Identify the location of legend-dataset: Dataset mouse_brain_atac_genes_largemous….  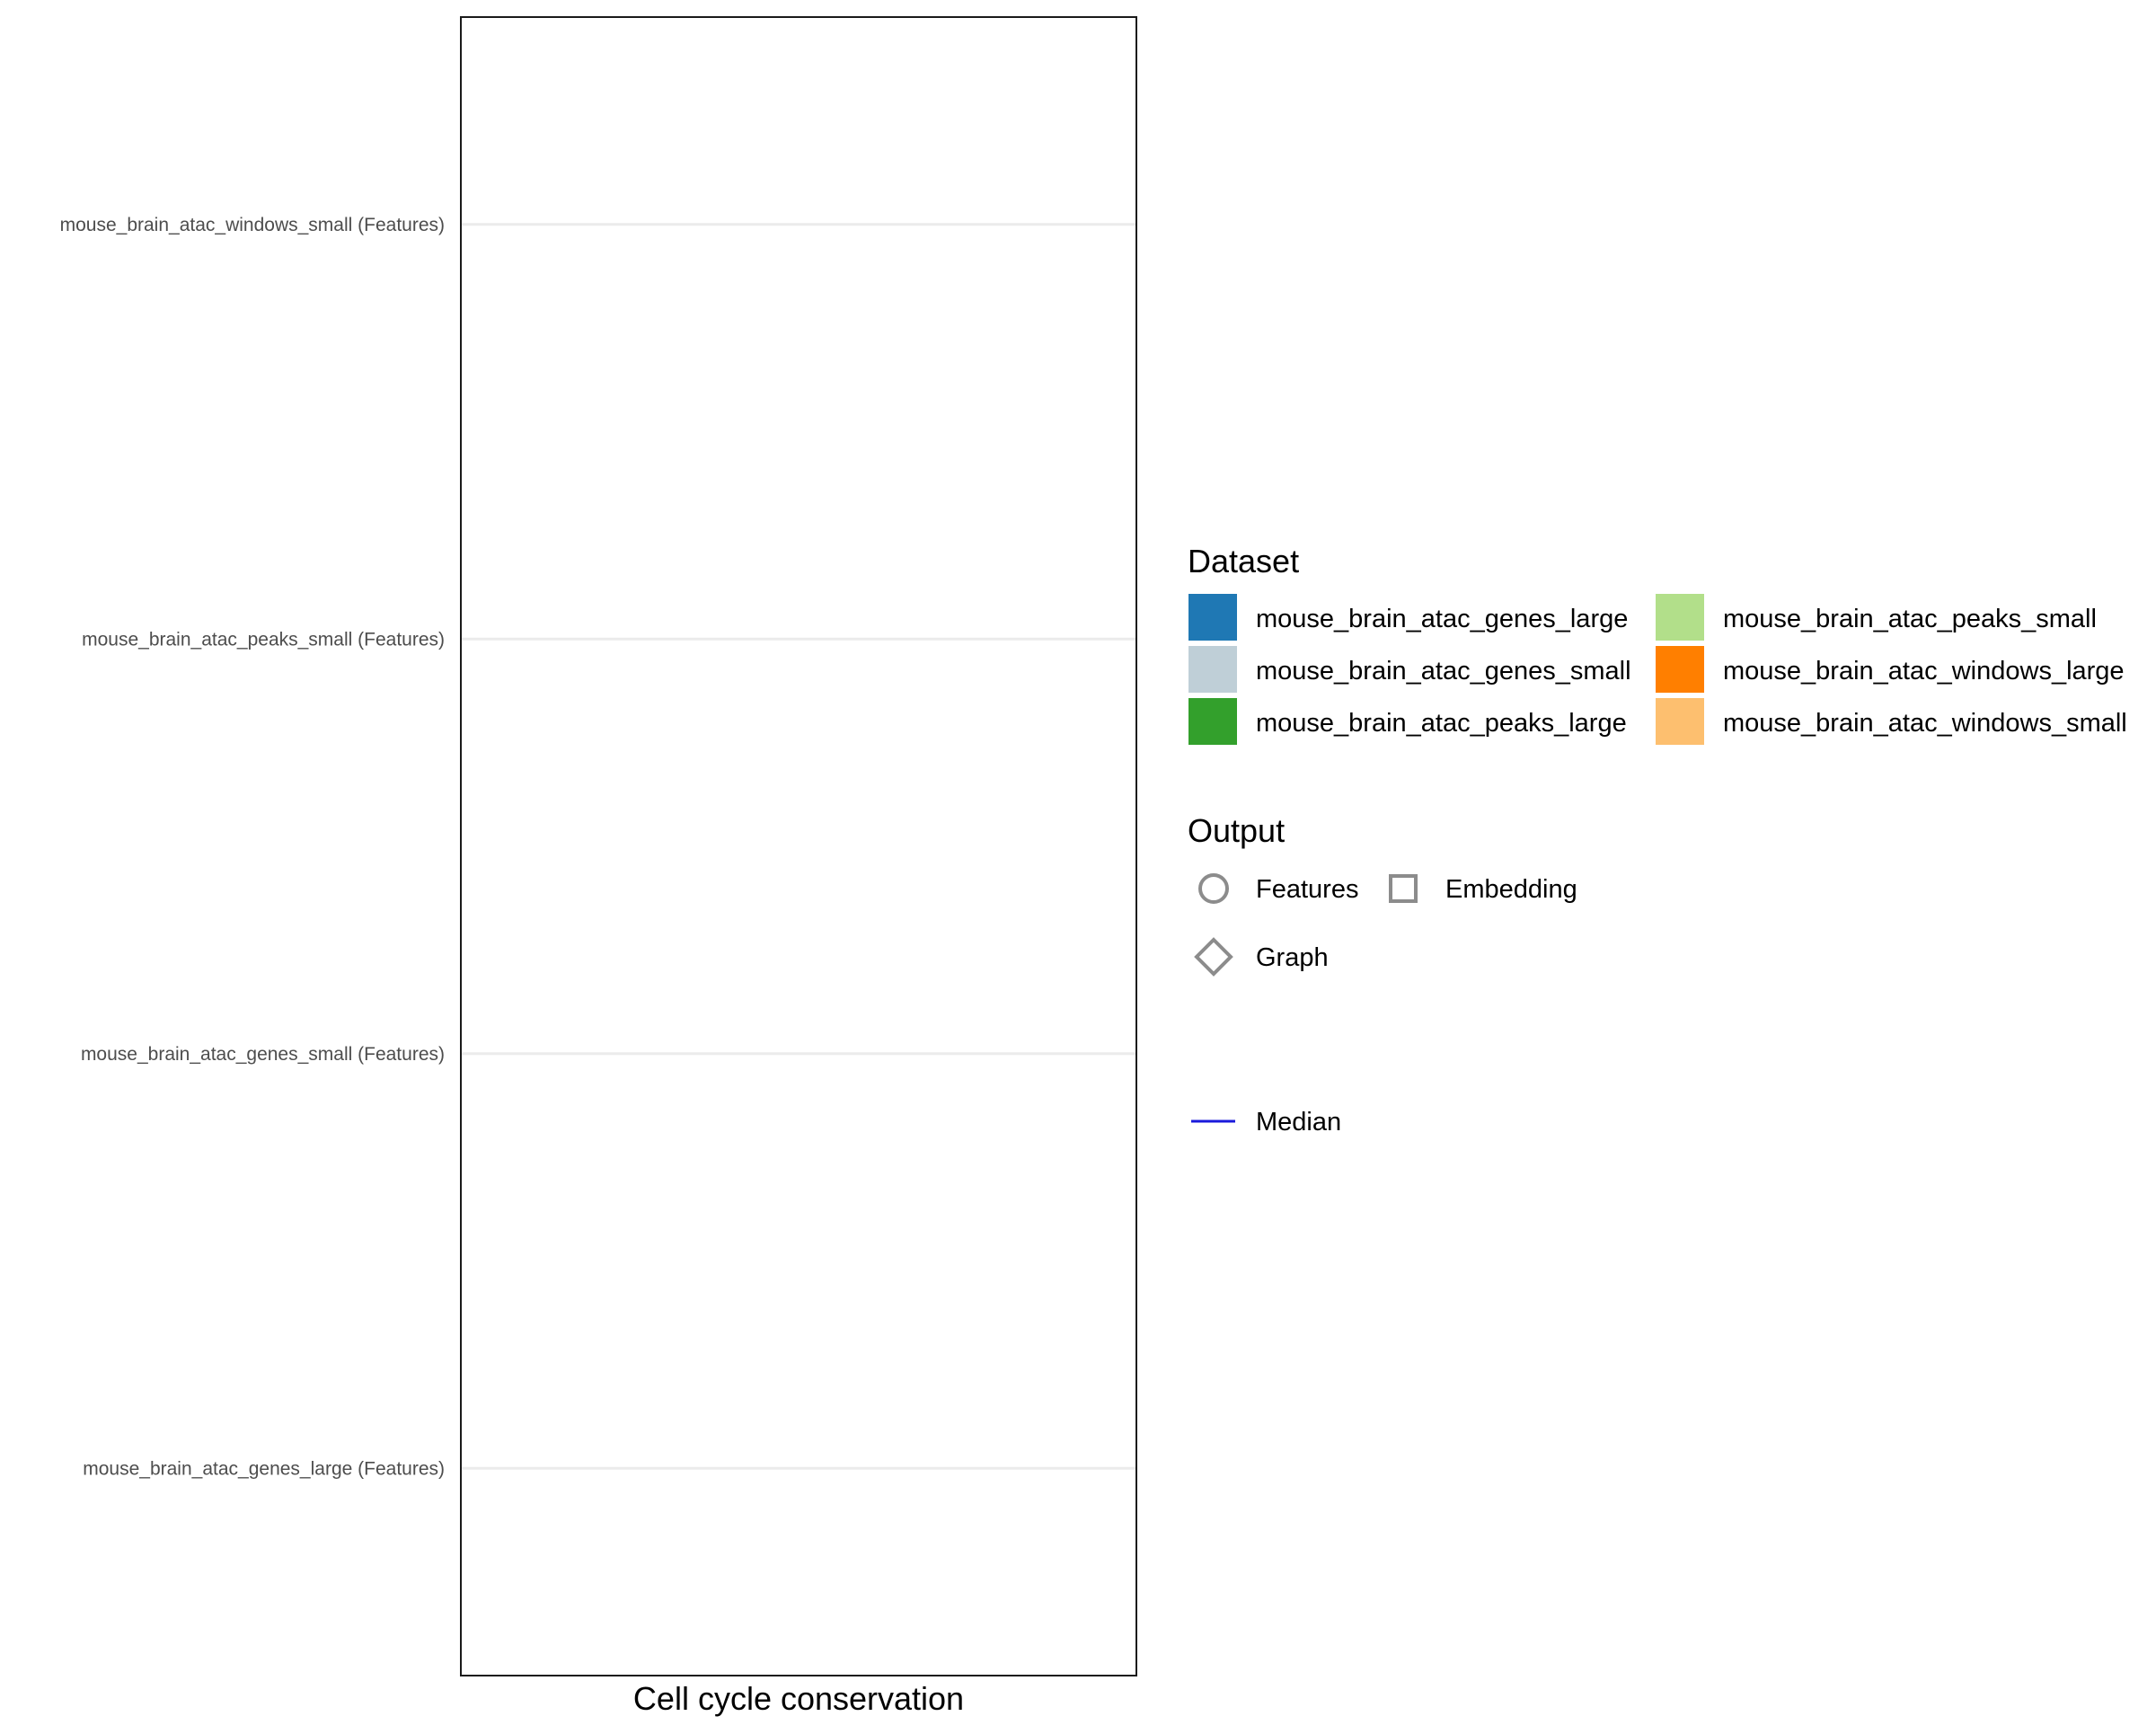
(1657, 645).